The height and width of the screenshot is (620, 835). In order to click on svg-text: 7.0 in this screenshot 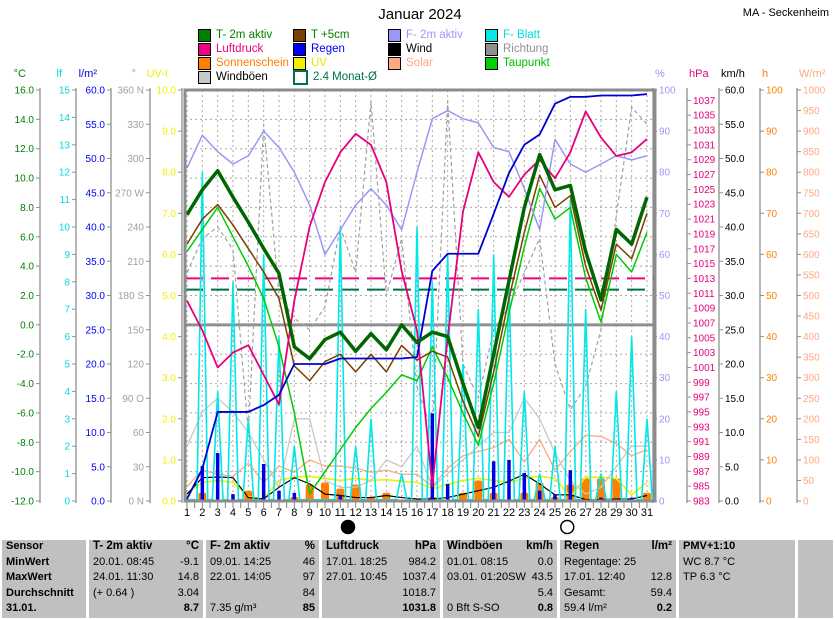, I will do `click(169, 214)`.